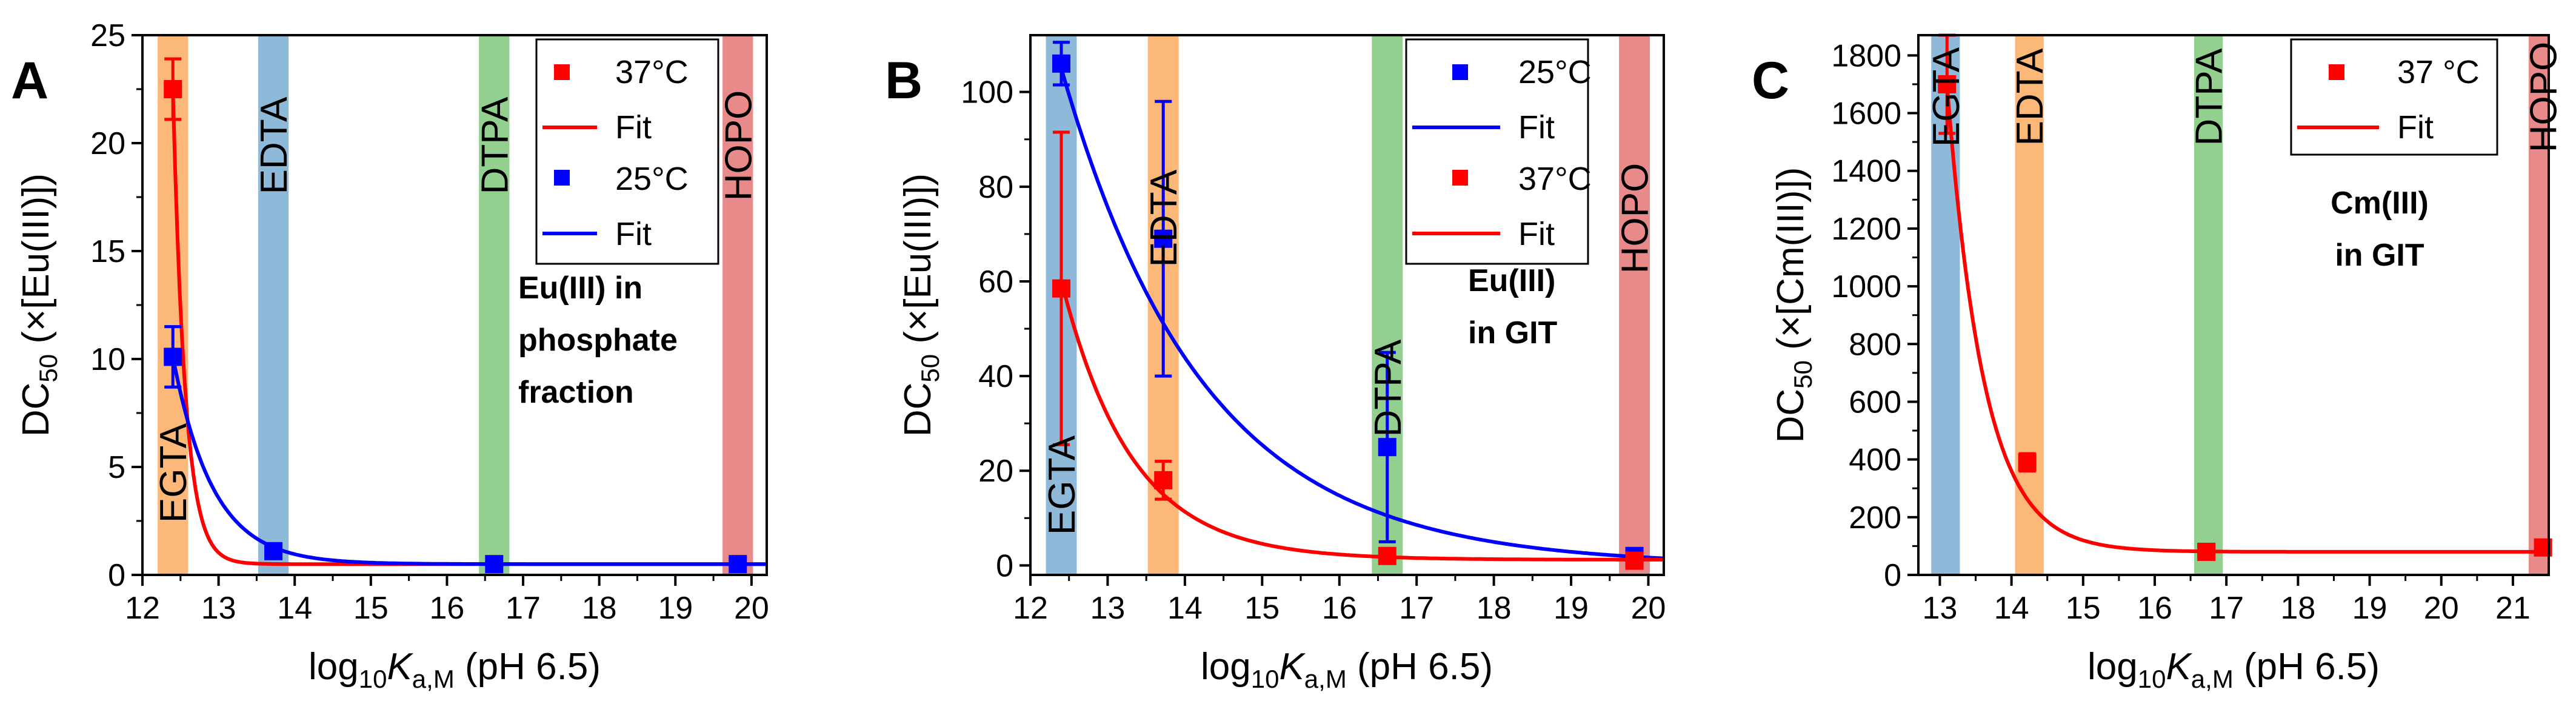  Describe the element at coordinates (1388, 388) in the screenshot. I see `panel-b-band-label-dtpa: DTPA` at that location.